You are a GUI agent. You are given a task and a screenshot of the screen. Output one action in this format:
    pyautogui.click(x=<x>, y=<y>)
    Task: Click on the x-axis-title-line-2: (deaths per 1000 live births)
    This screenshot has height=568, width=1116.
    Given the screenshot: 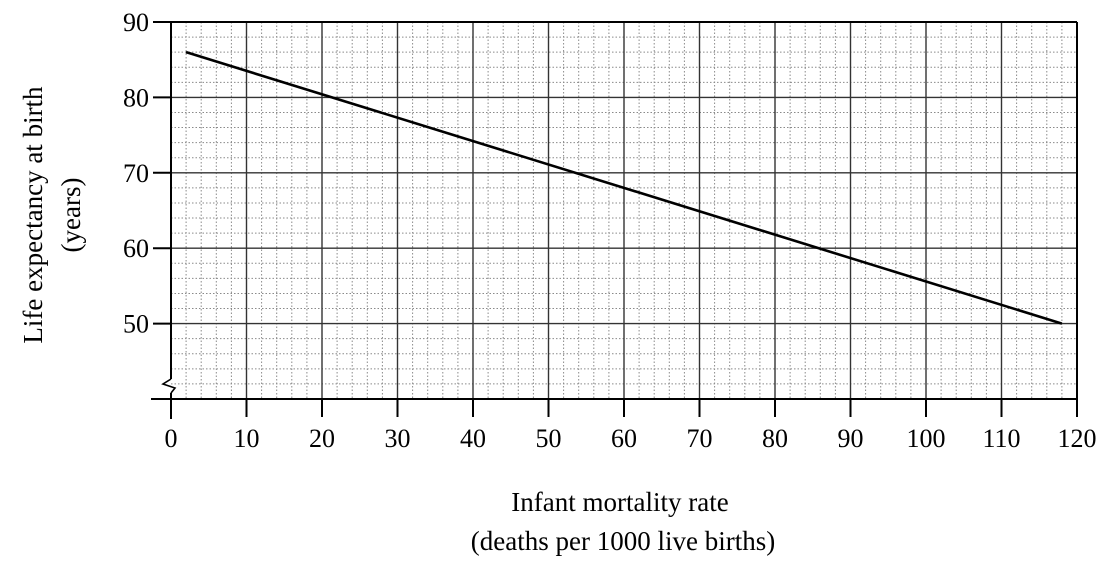 What is the action you would take?
    pyautogui.click(x=623, y=541)
    